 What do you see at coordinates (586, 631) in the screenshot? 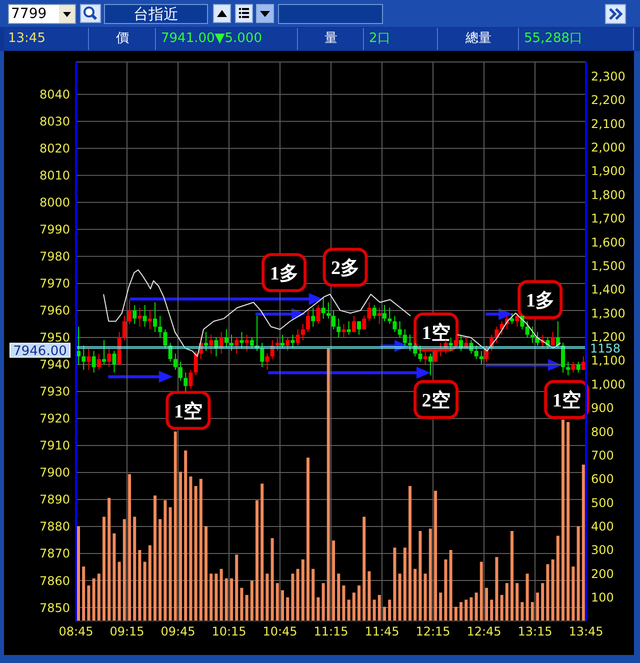
I see `x-tick-label: 13:45` at bounding box center [586, 631].